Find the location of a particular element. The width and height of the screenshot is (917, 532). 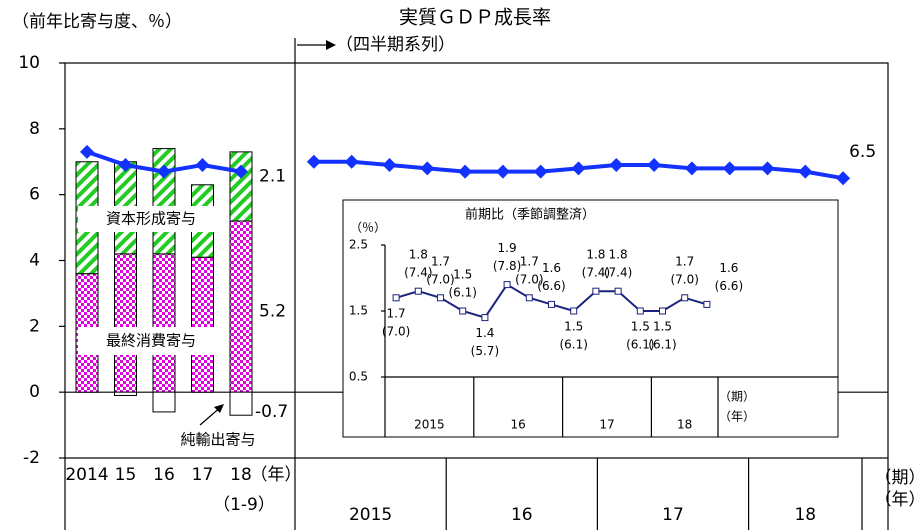

value-label: 6.5 is located at coordinates (862, 152).